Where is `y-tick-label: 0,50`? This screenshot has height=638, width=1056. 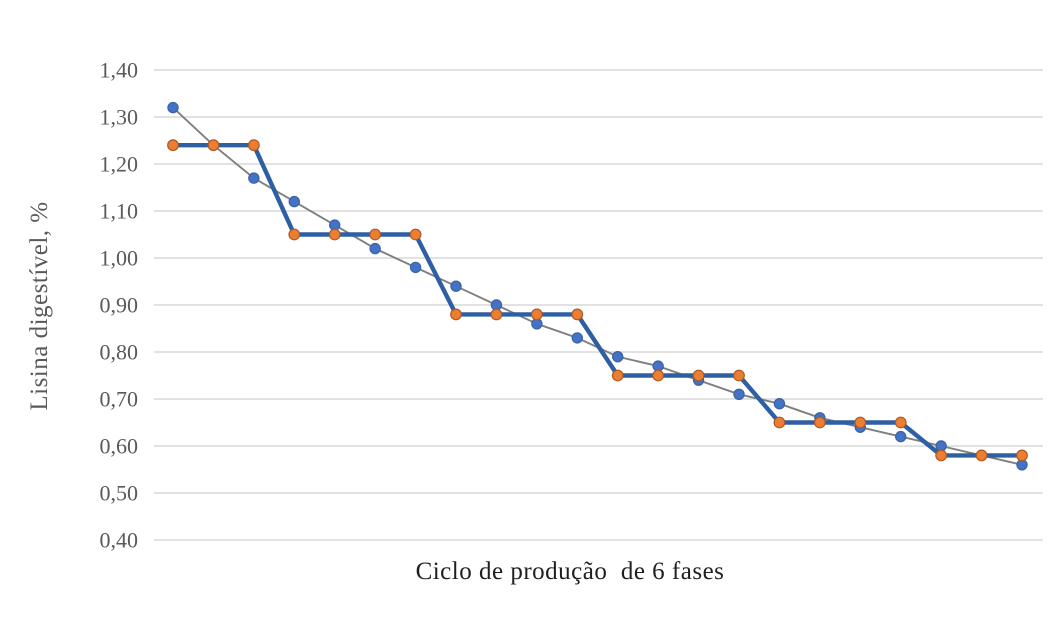
y-tick-label: 0,50 is located at coordinates (119, 493).